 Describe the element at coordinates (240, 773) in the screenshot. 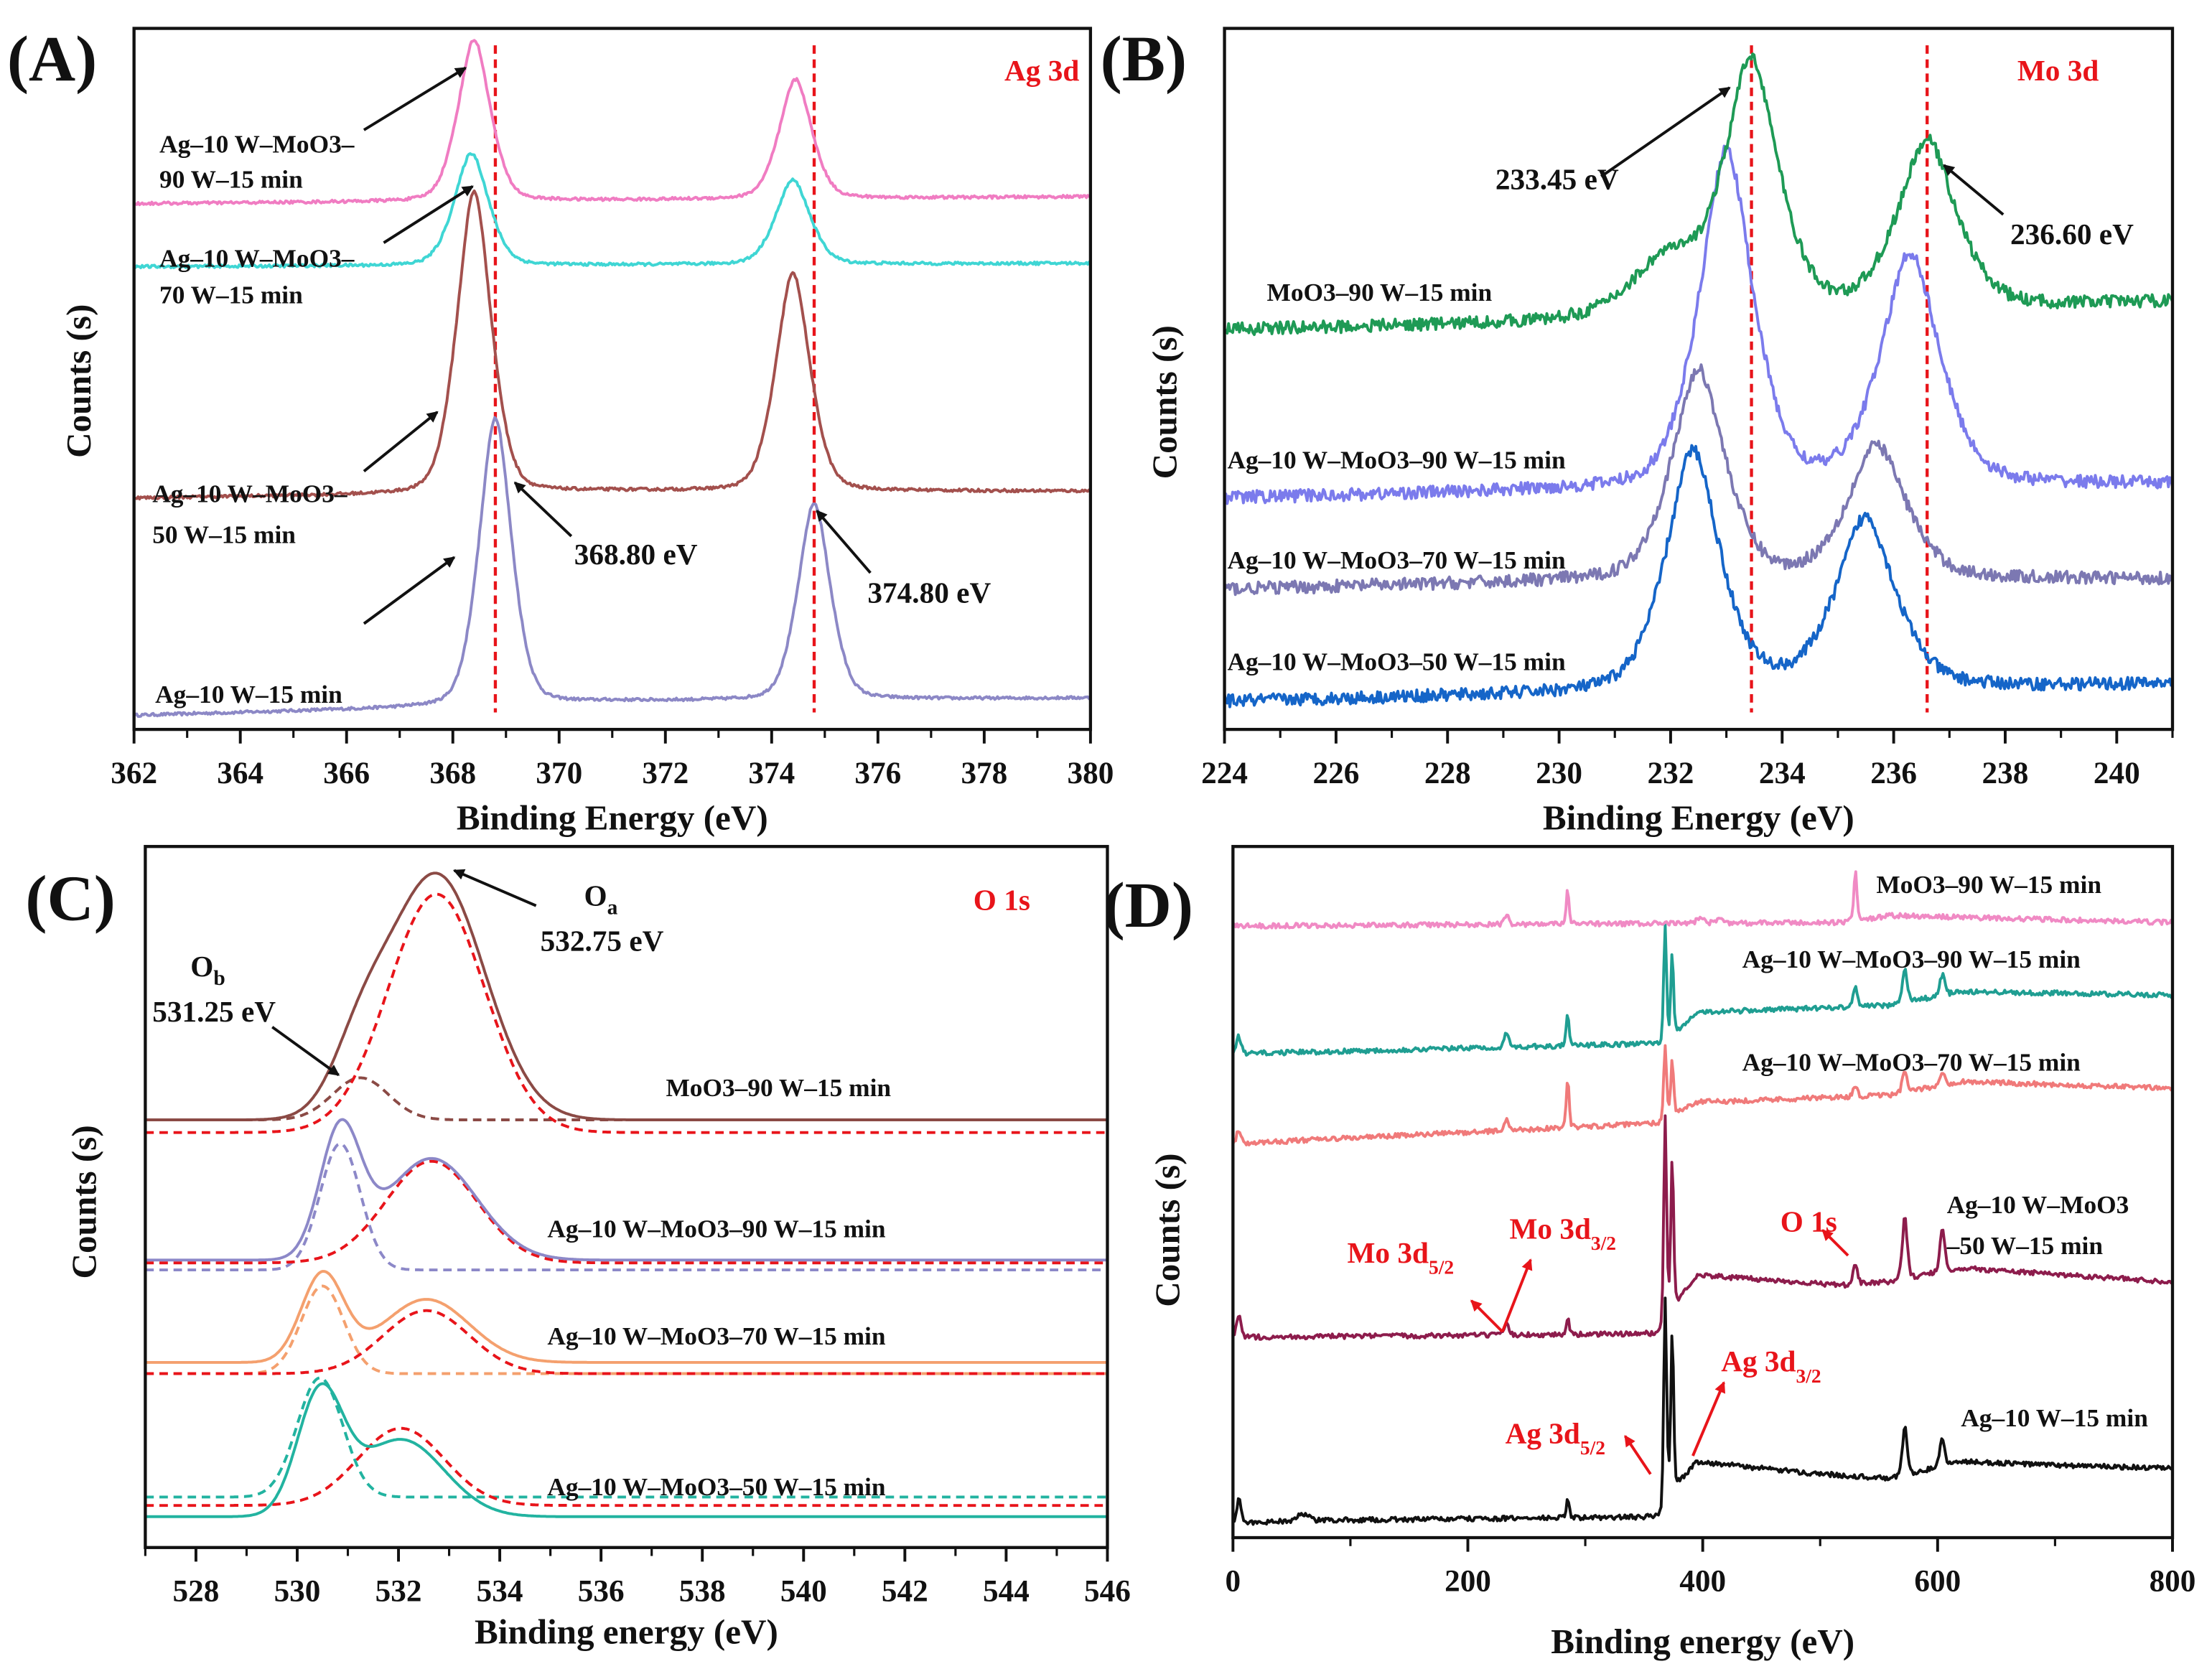

I see `x-tick-label: 364` at that location.